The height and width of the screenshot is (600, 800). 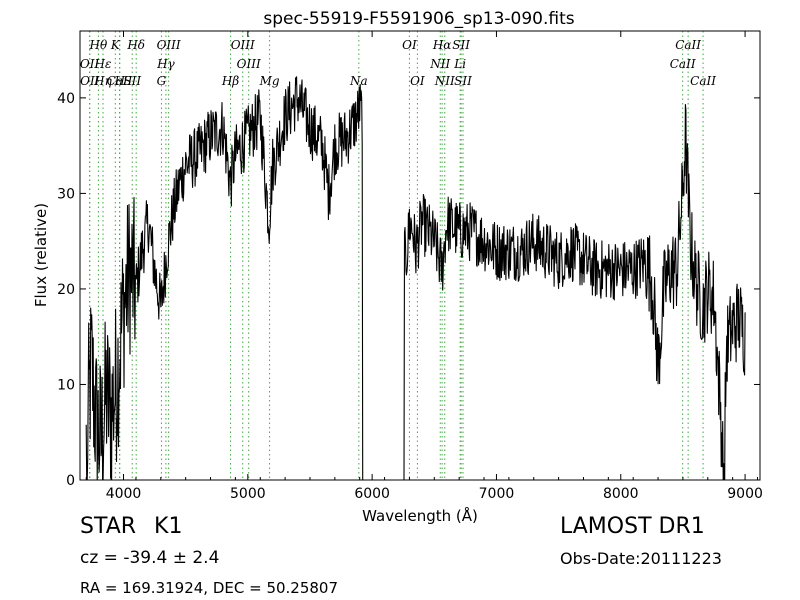 I want to click on line-label: Hγ, so click(x=165, y=64).